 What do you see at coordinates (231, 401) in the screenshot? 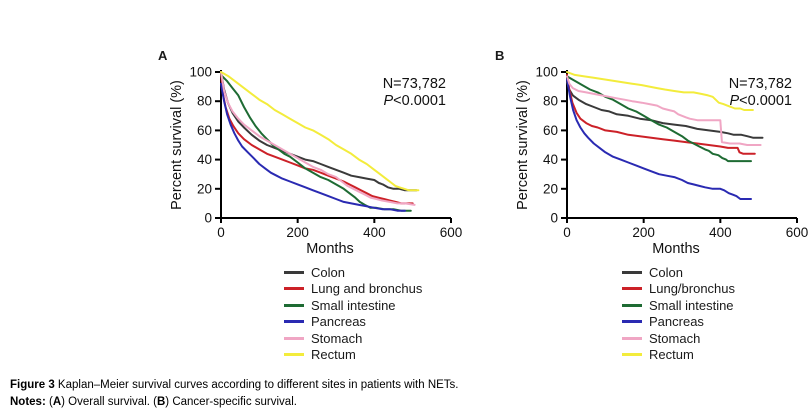
I see `caption-segment: ) Cancer-specific survival.` at bounding box center [231, 401].